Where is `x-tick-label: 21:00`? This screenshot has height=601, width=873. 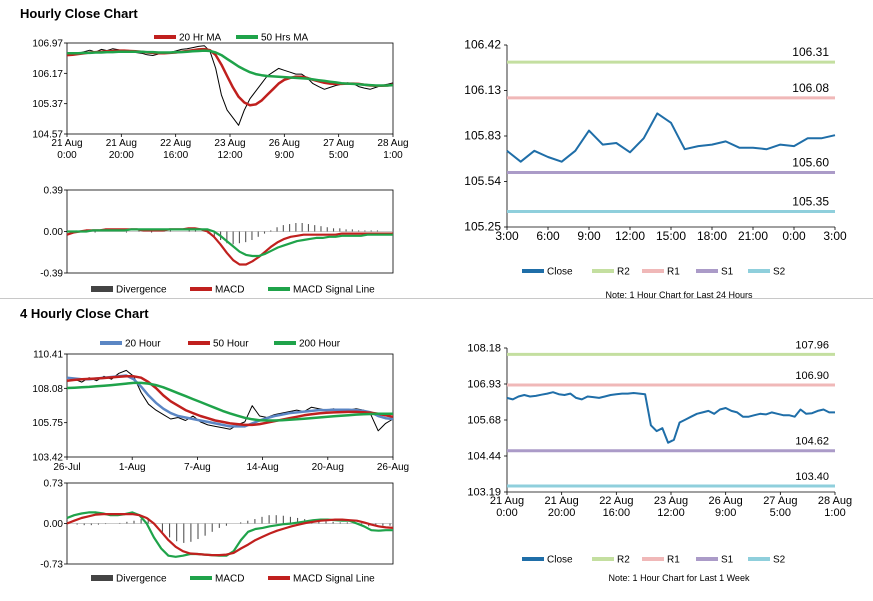
x-tick-label: 21:00 is located at coordinates (753, 236).